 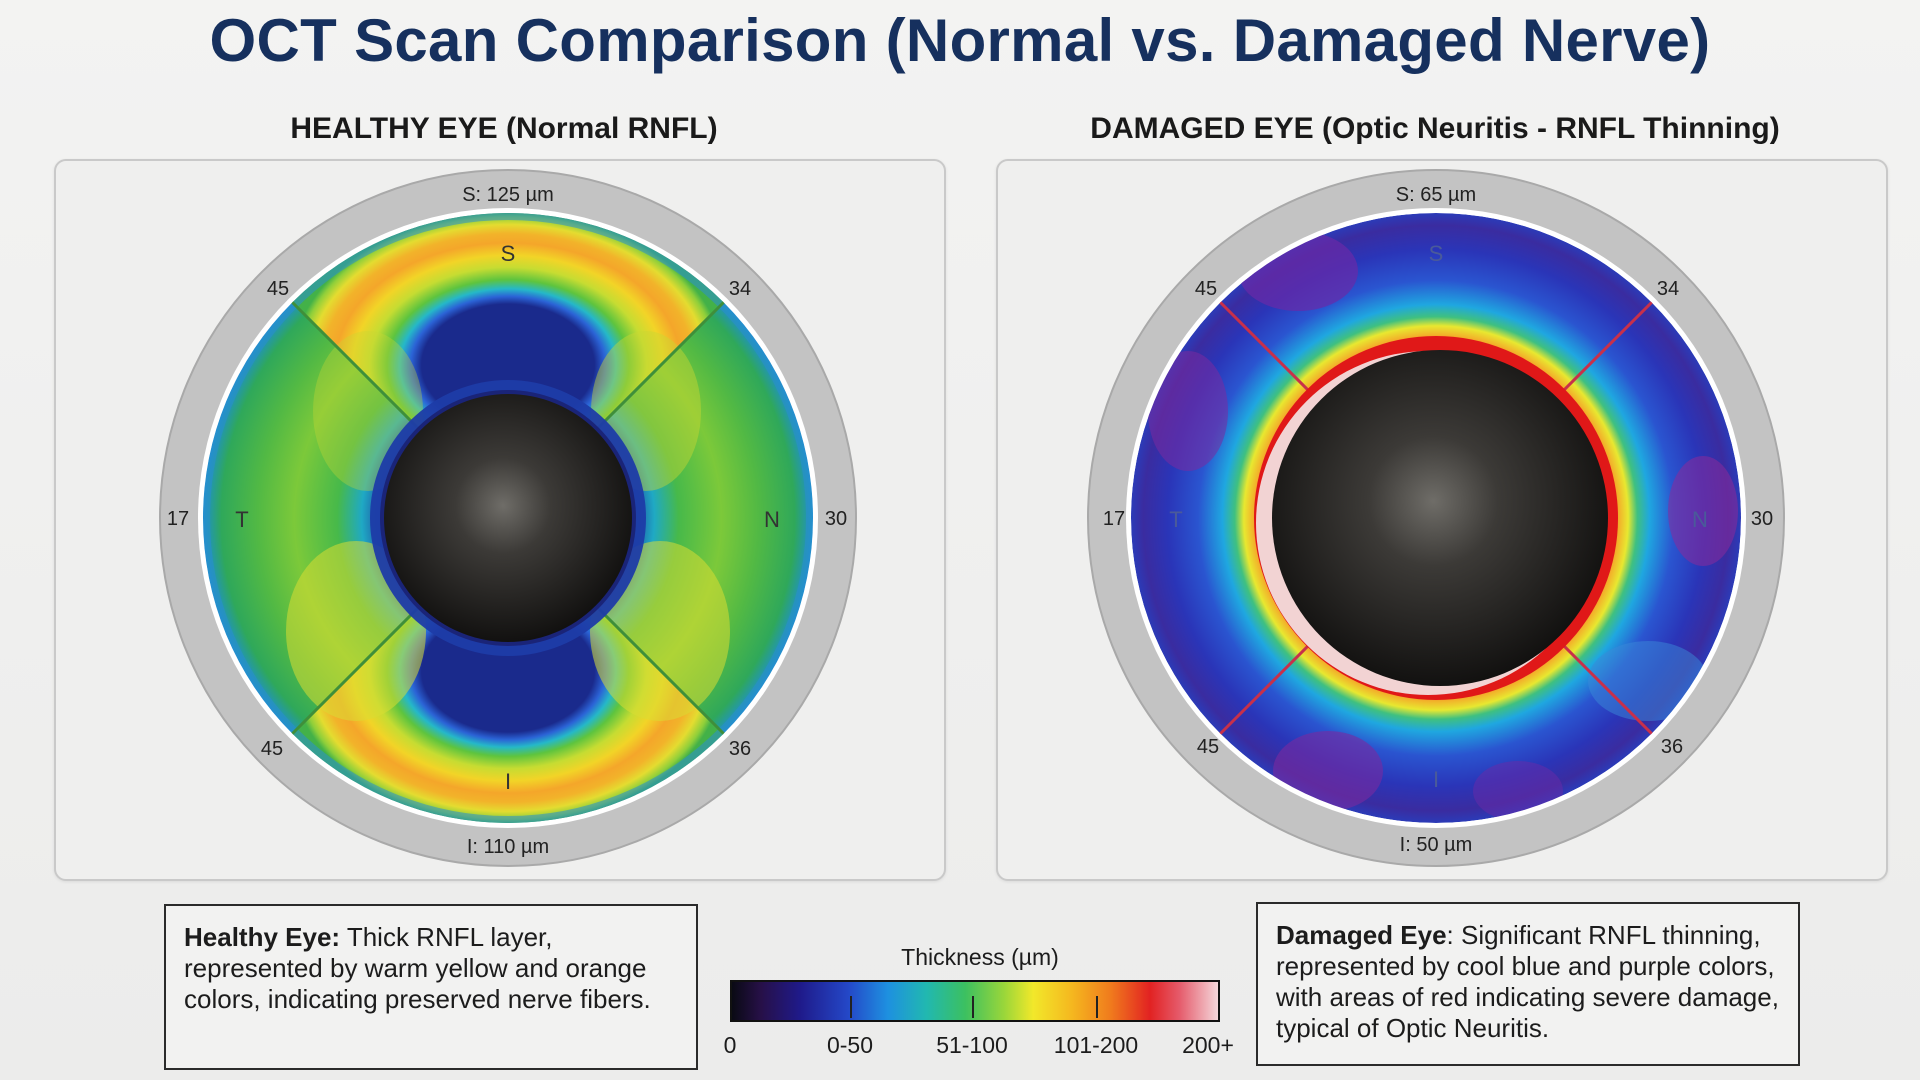 I want to click on damaged-upper-right-value: 34, so click(x=1668, y=289).